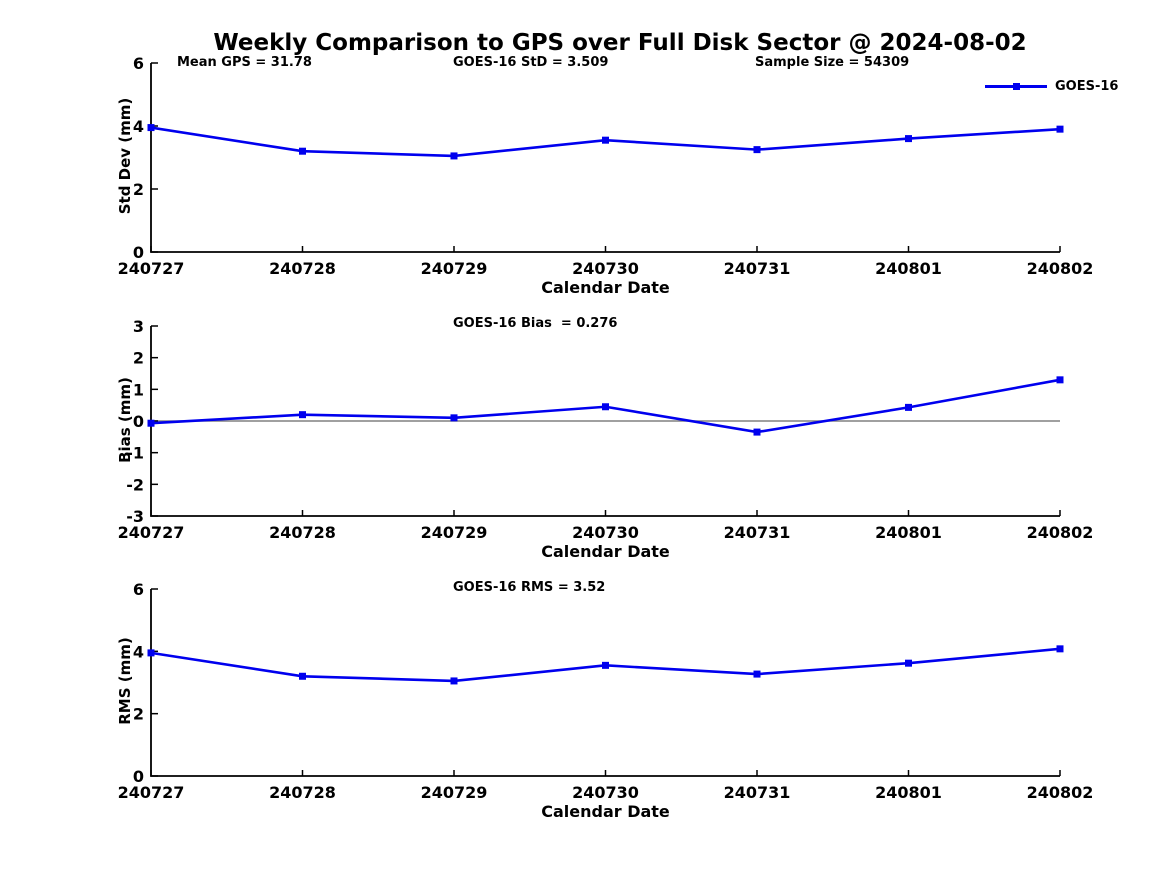  I want to click on stat-goes16-rms: GOES-16 RMS = 3.52, so click(529, 587).